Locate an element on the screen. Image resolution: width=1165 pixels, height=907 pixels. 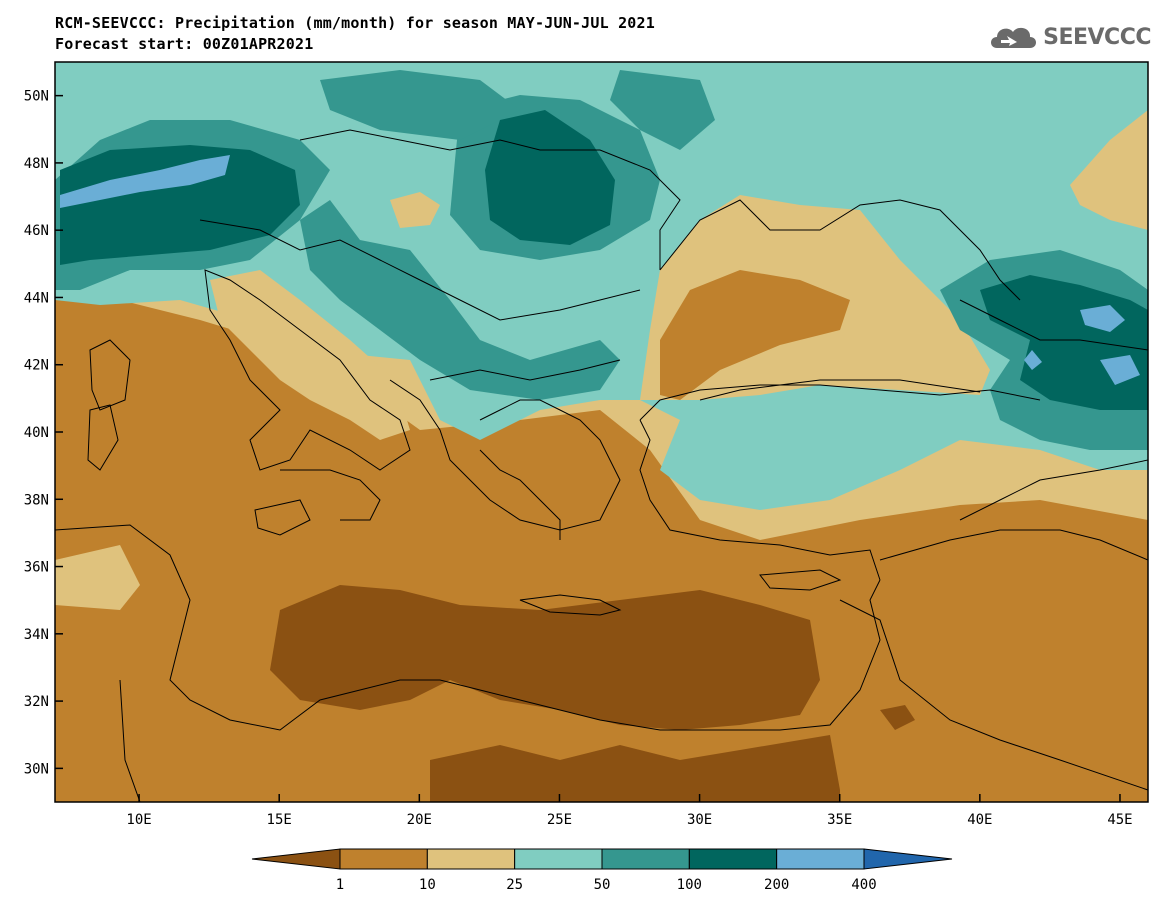
colorbar-level-label: 25 is located at coordinates (514, 885).